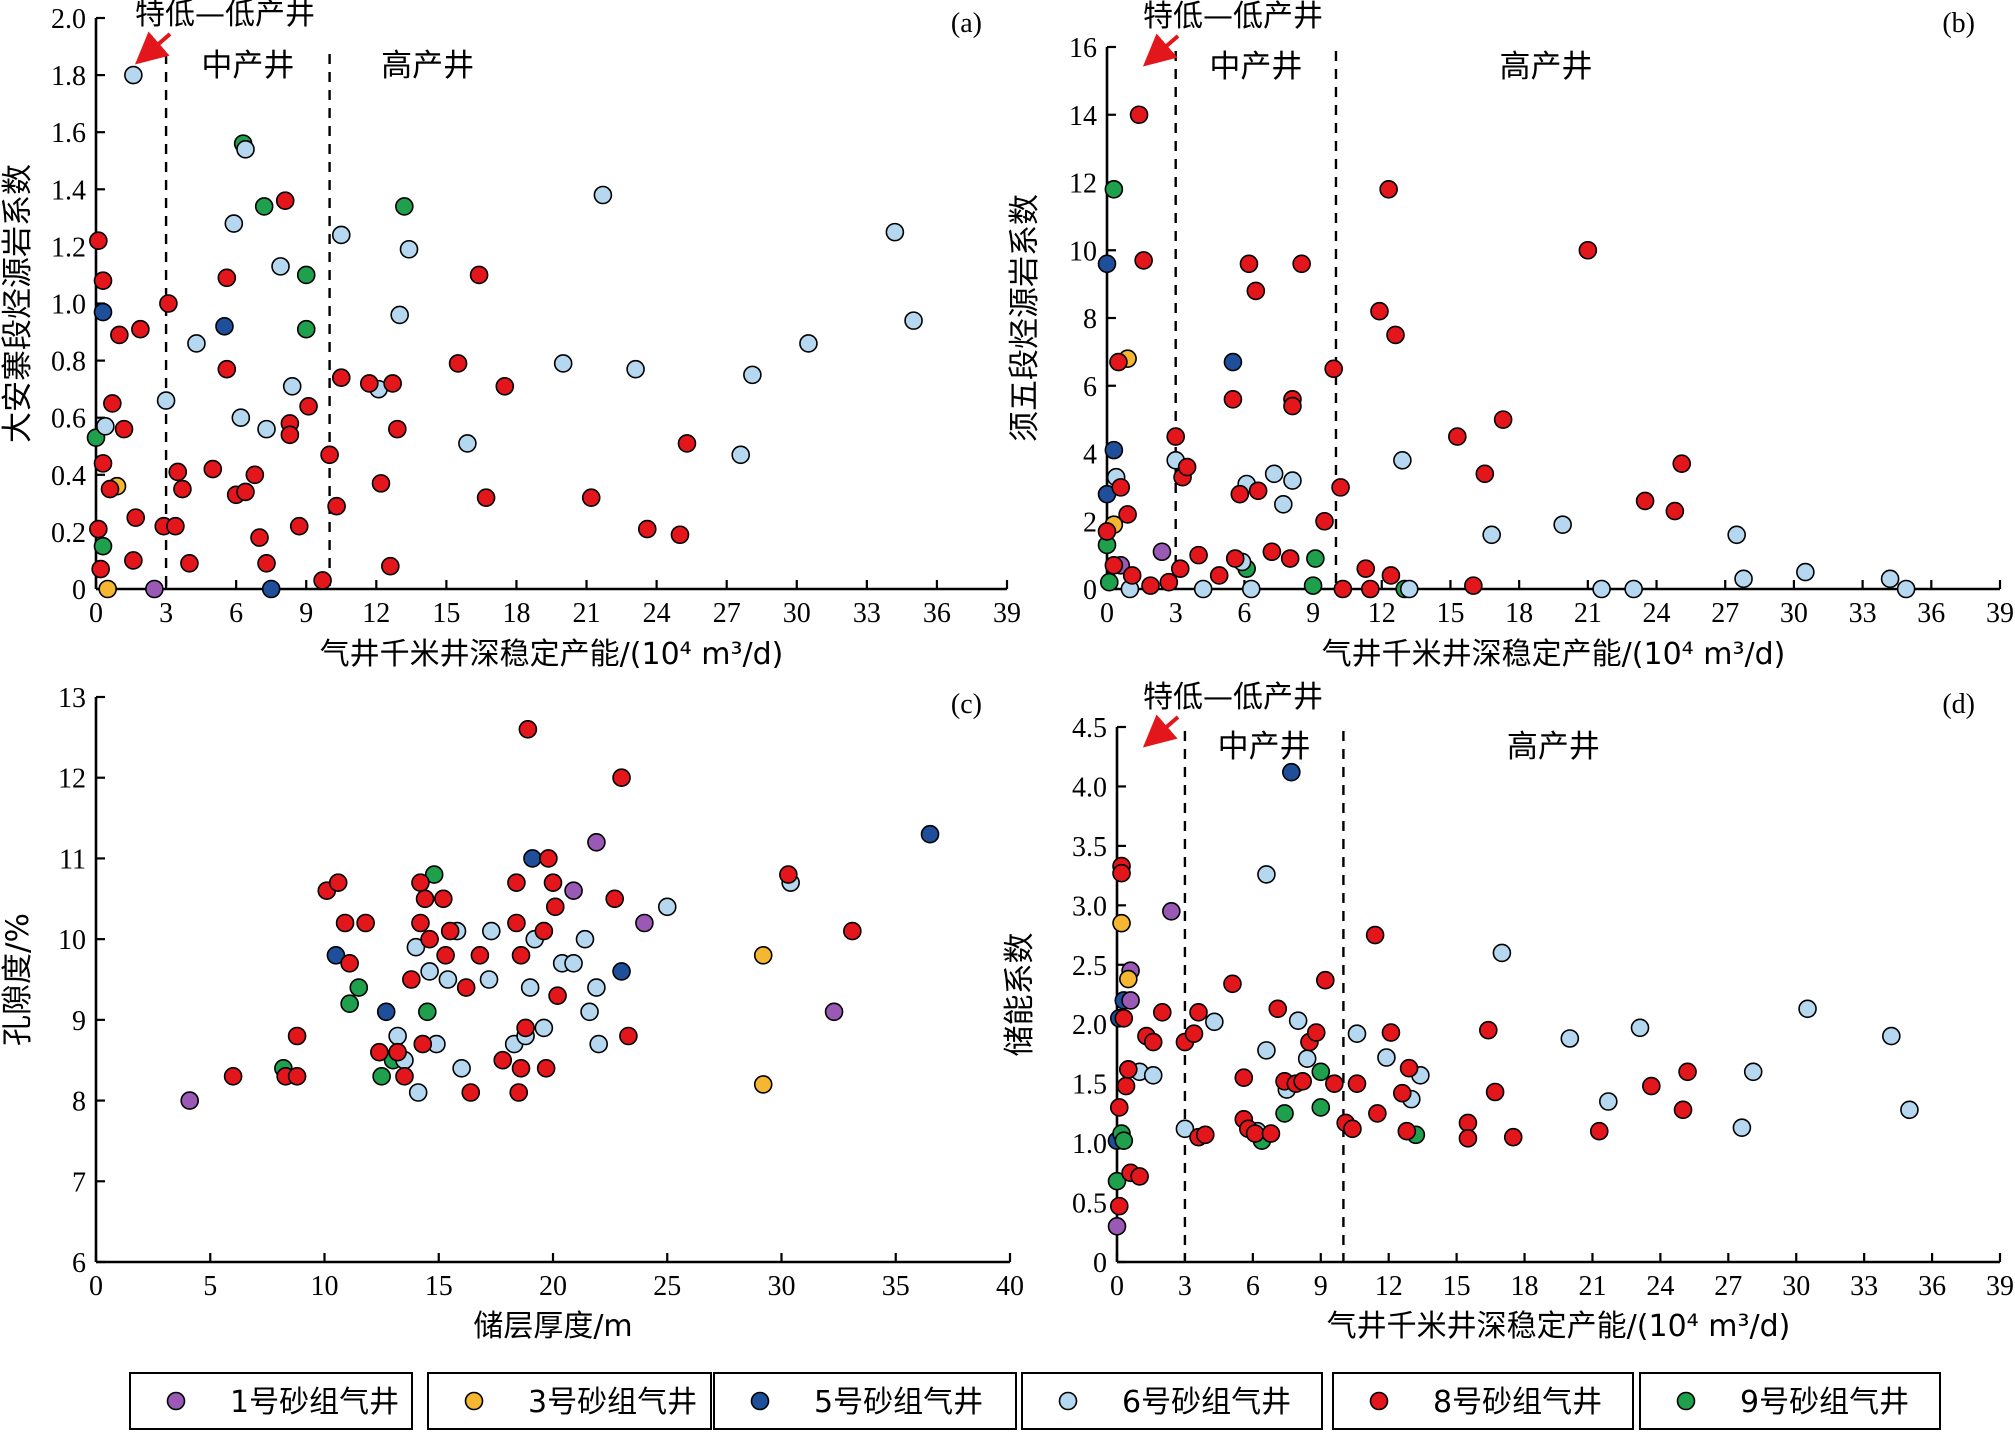  What do you see at coordinates (552, 654) in the screenshot?
I see `x-axis-title: 气井千米井深稳定产能/(10⁴ m³/d)` at bounding box center [552, 654].